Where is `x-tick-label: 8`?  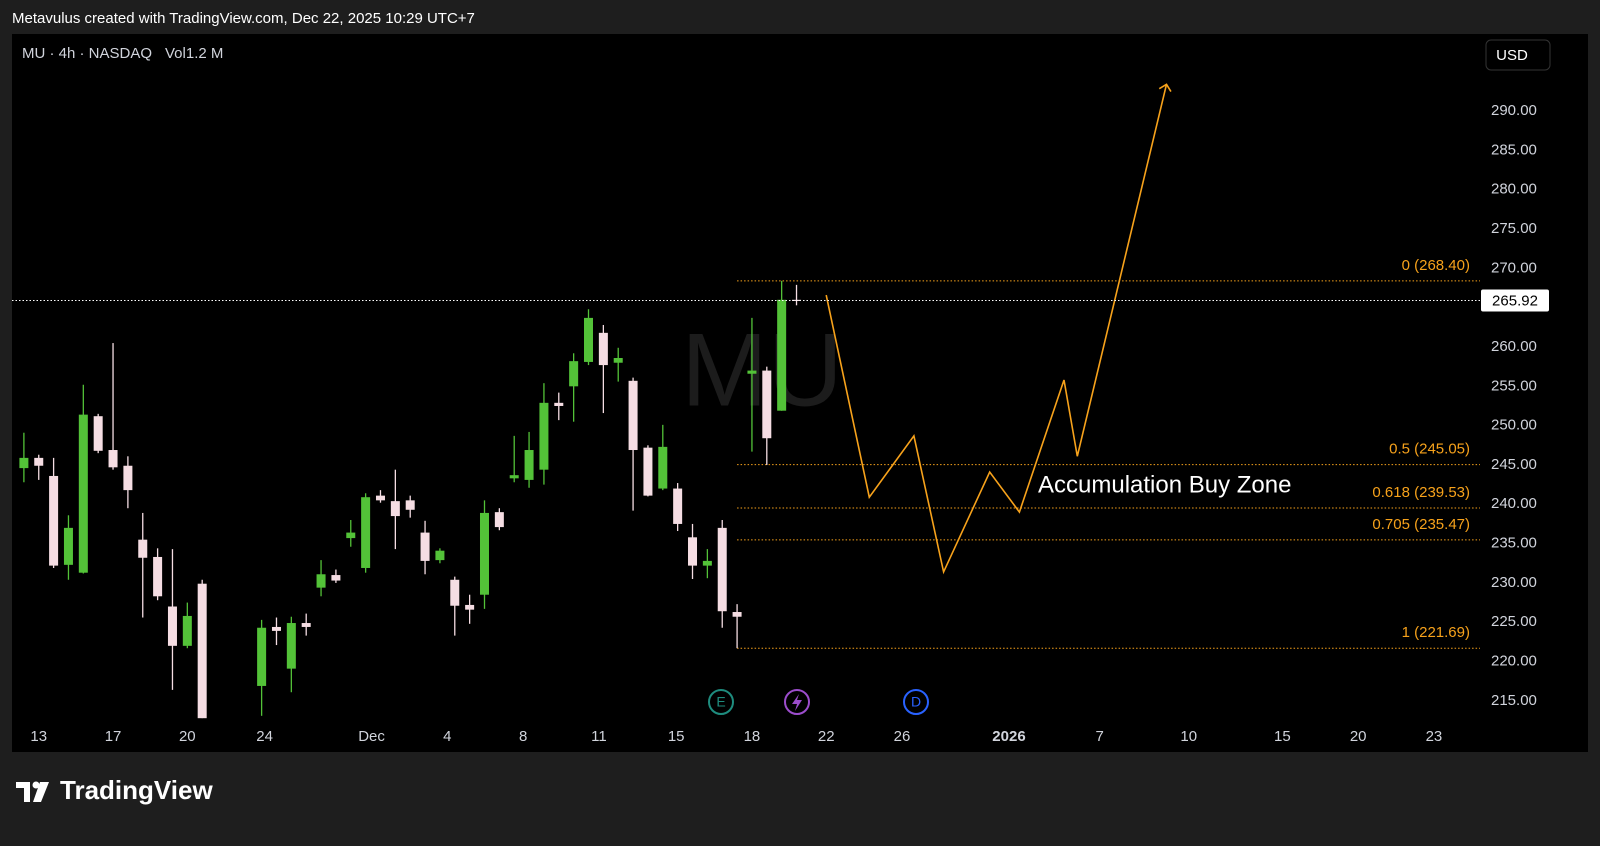 x-tick-label: 8 is located at coordinates (523, 736).